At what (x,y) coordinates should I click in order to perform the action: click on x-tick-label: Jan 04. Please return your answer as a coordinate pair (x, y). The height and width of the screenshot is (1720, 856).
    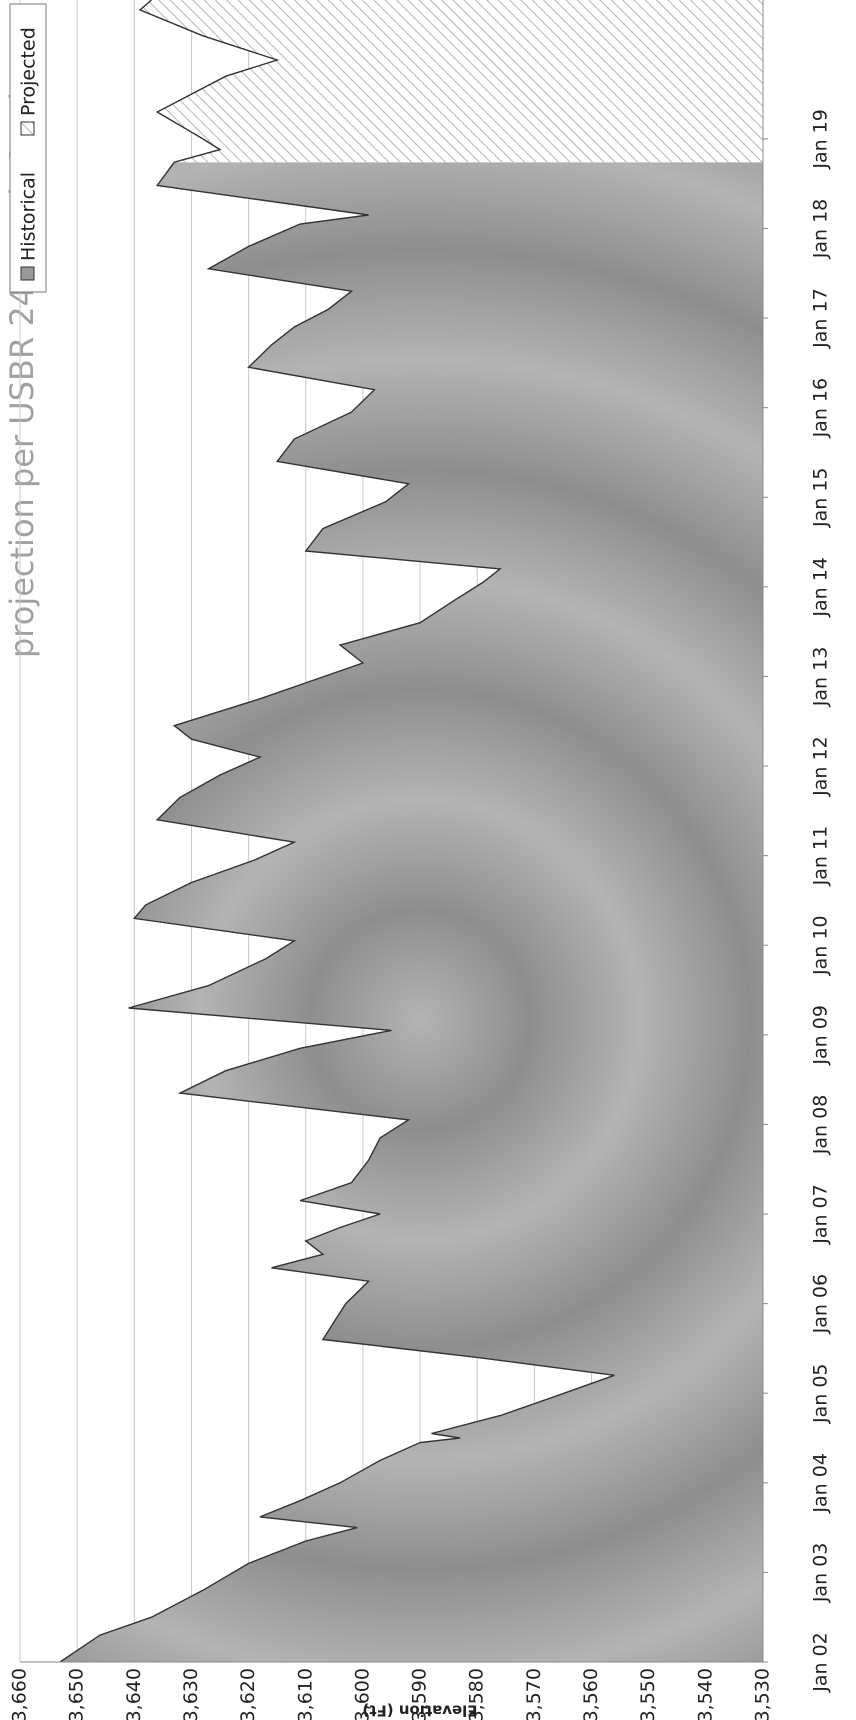
    Looking at the image, I should click on (821, 1483).